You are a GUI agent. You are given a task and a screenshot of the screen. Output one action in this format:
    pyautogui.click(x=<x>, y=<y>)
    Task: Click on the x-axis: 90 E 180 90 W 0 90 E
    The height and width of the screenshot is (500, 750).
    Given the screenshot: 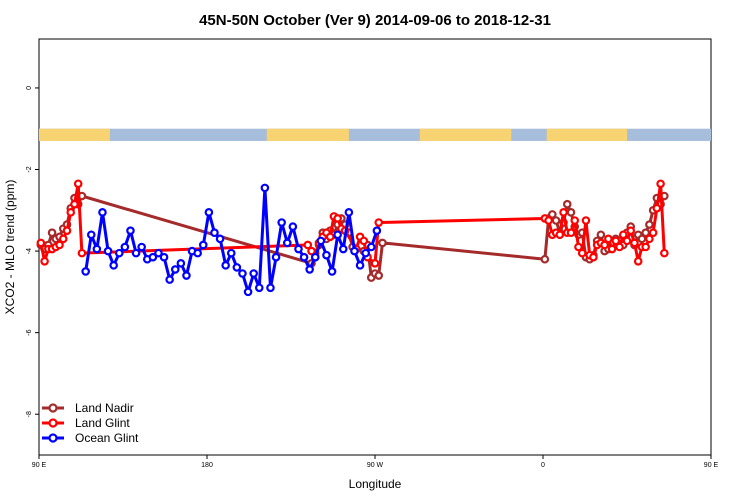 What is the action you would take?
    pyautogui.click(x=375, y=462)
    